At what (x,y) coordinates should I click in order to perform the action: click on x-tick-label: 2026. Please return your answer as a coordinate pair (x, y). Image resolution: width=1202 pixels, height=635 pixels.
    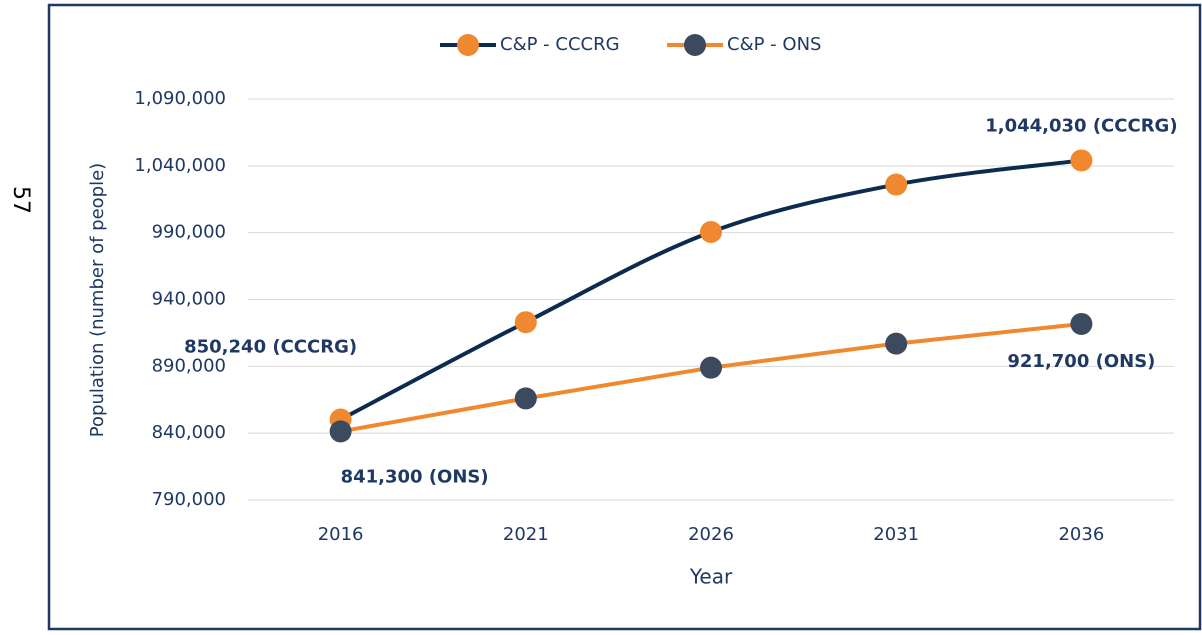
    Looking at the image, I should click on (711, 534).